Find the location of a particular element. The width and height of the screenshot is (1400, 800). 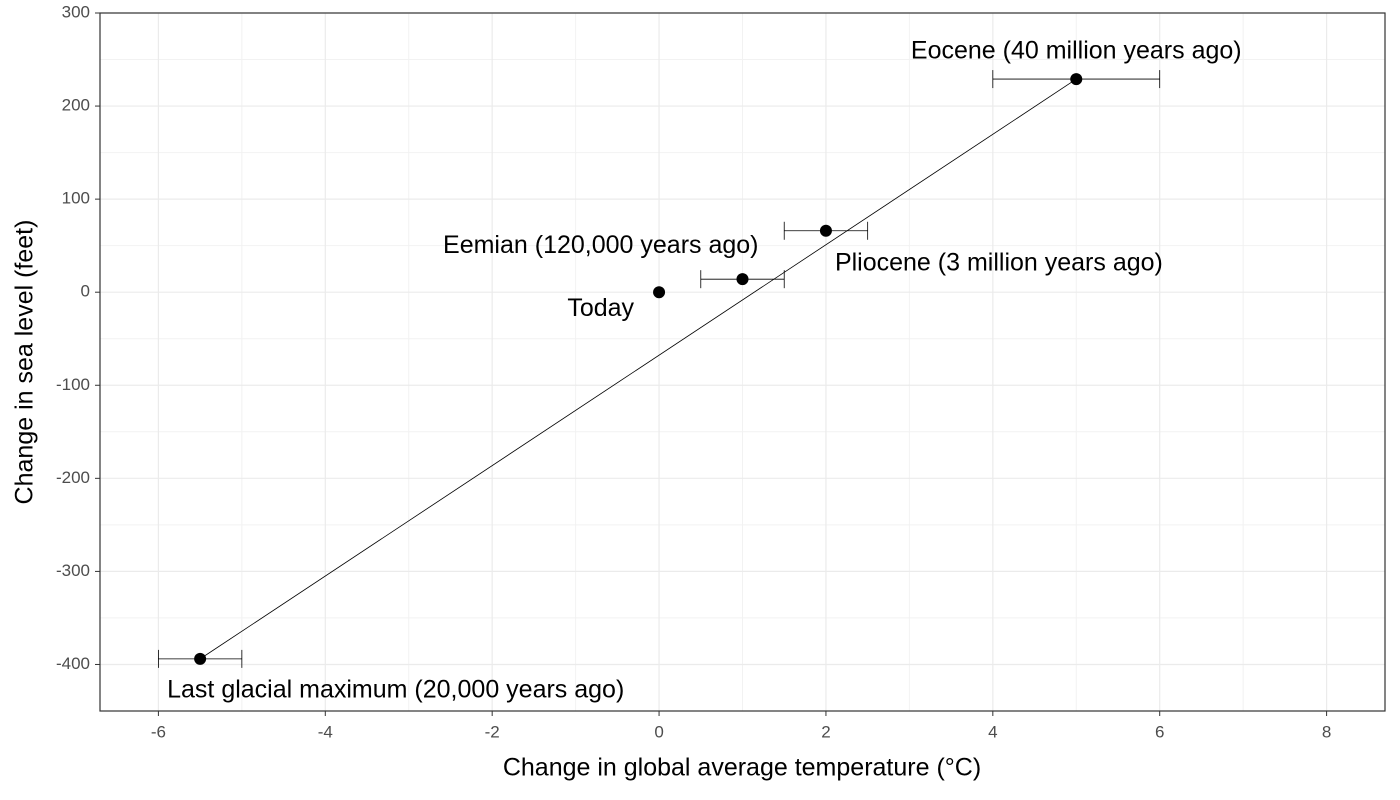

y-axis-title: Change in sea level (feet) is located at coordinates (25, 362).